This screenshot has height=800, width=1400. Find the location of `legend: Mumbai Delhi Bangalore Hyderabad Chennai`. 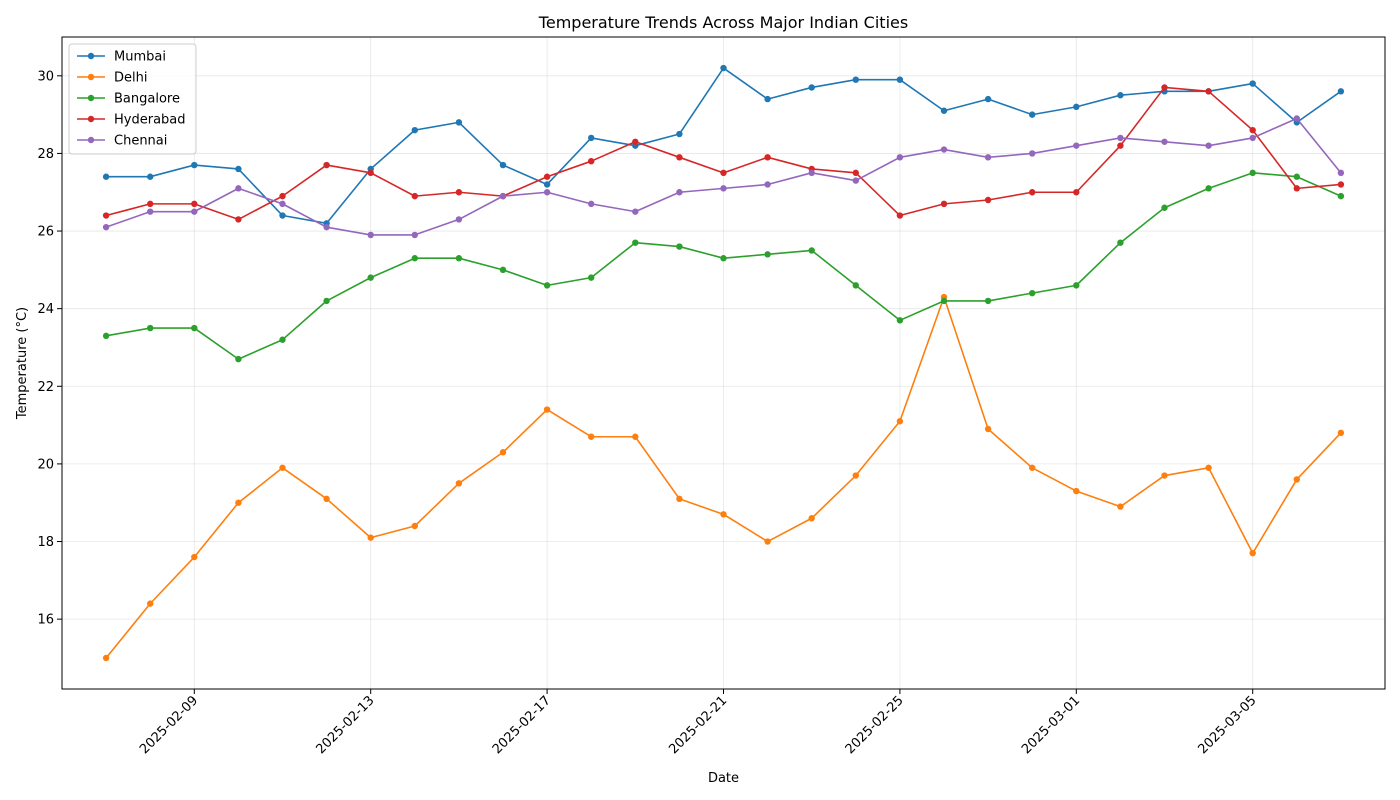

legend: Mumbai Delhi Bangalore Hyderabad Chennai is located at coordinates (132, 99).